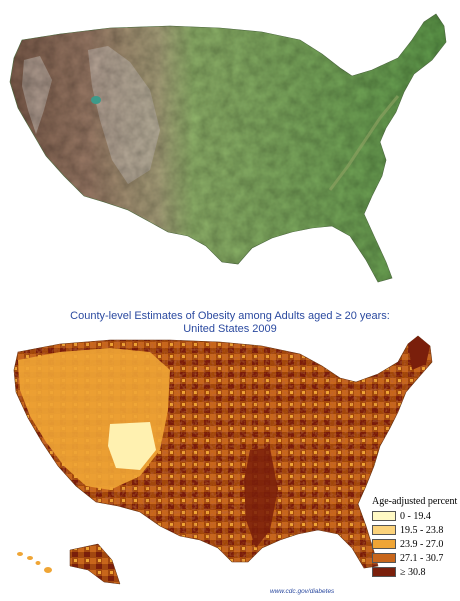 This screenshot has width=460, height=601. Describe the element at coordinates (34, 562) in the screenshot. I see `hawaii` at that location.